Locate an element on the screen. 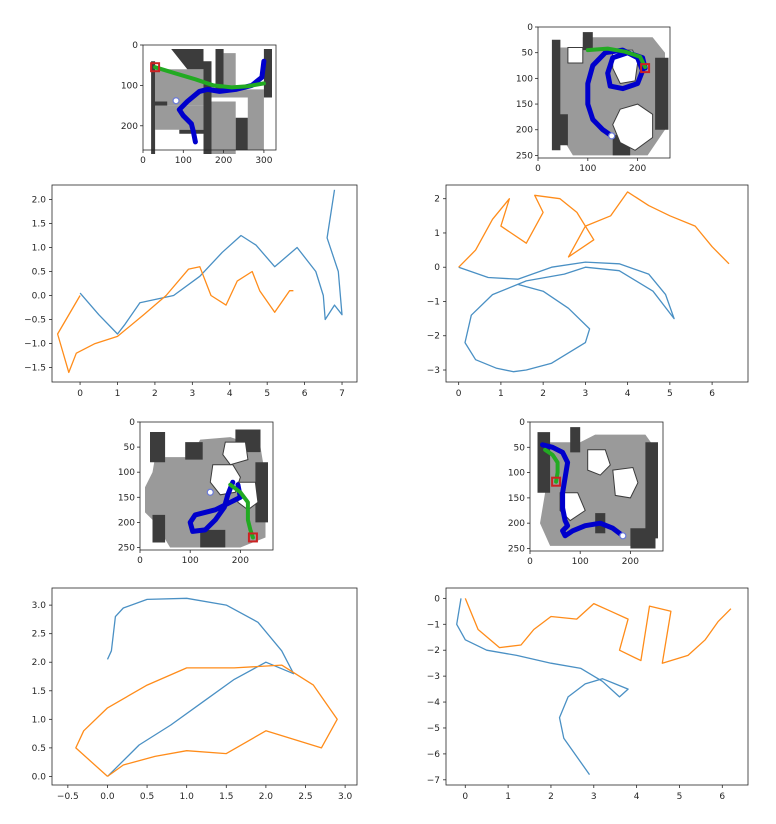 This screenshot has height=824, width=776. x-tick-label: 3 is located at coordinates (586, 394).